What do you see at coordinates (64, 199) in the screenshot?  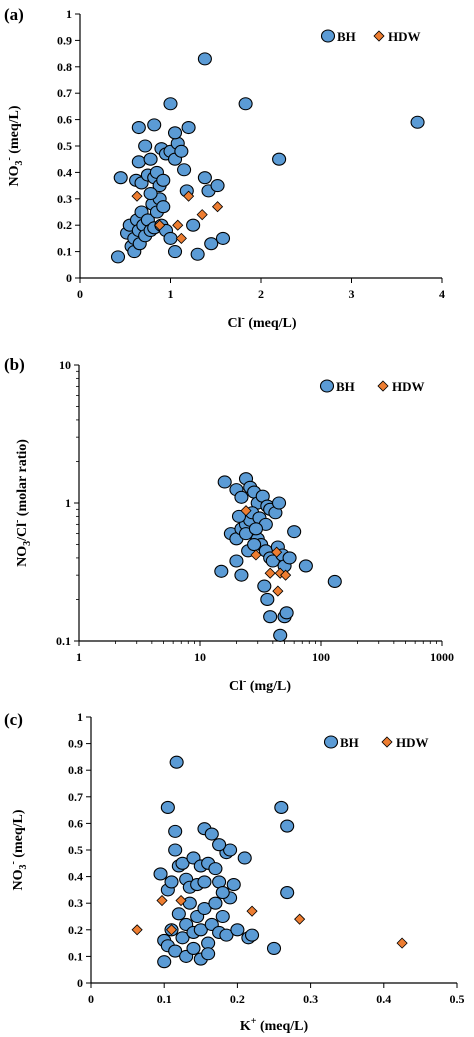 I see `y-tick-label: 0.3` at bounding box center [64, 199].